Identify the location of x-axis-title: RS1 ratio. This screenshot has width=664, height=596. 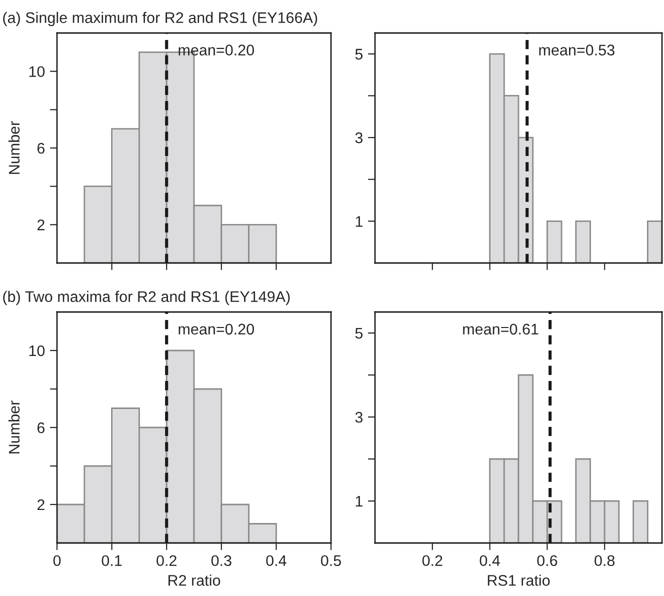
(519, 580).